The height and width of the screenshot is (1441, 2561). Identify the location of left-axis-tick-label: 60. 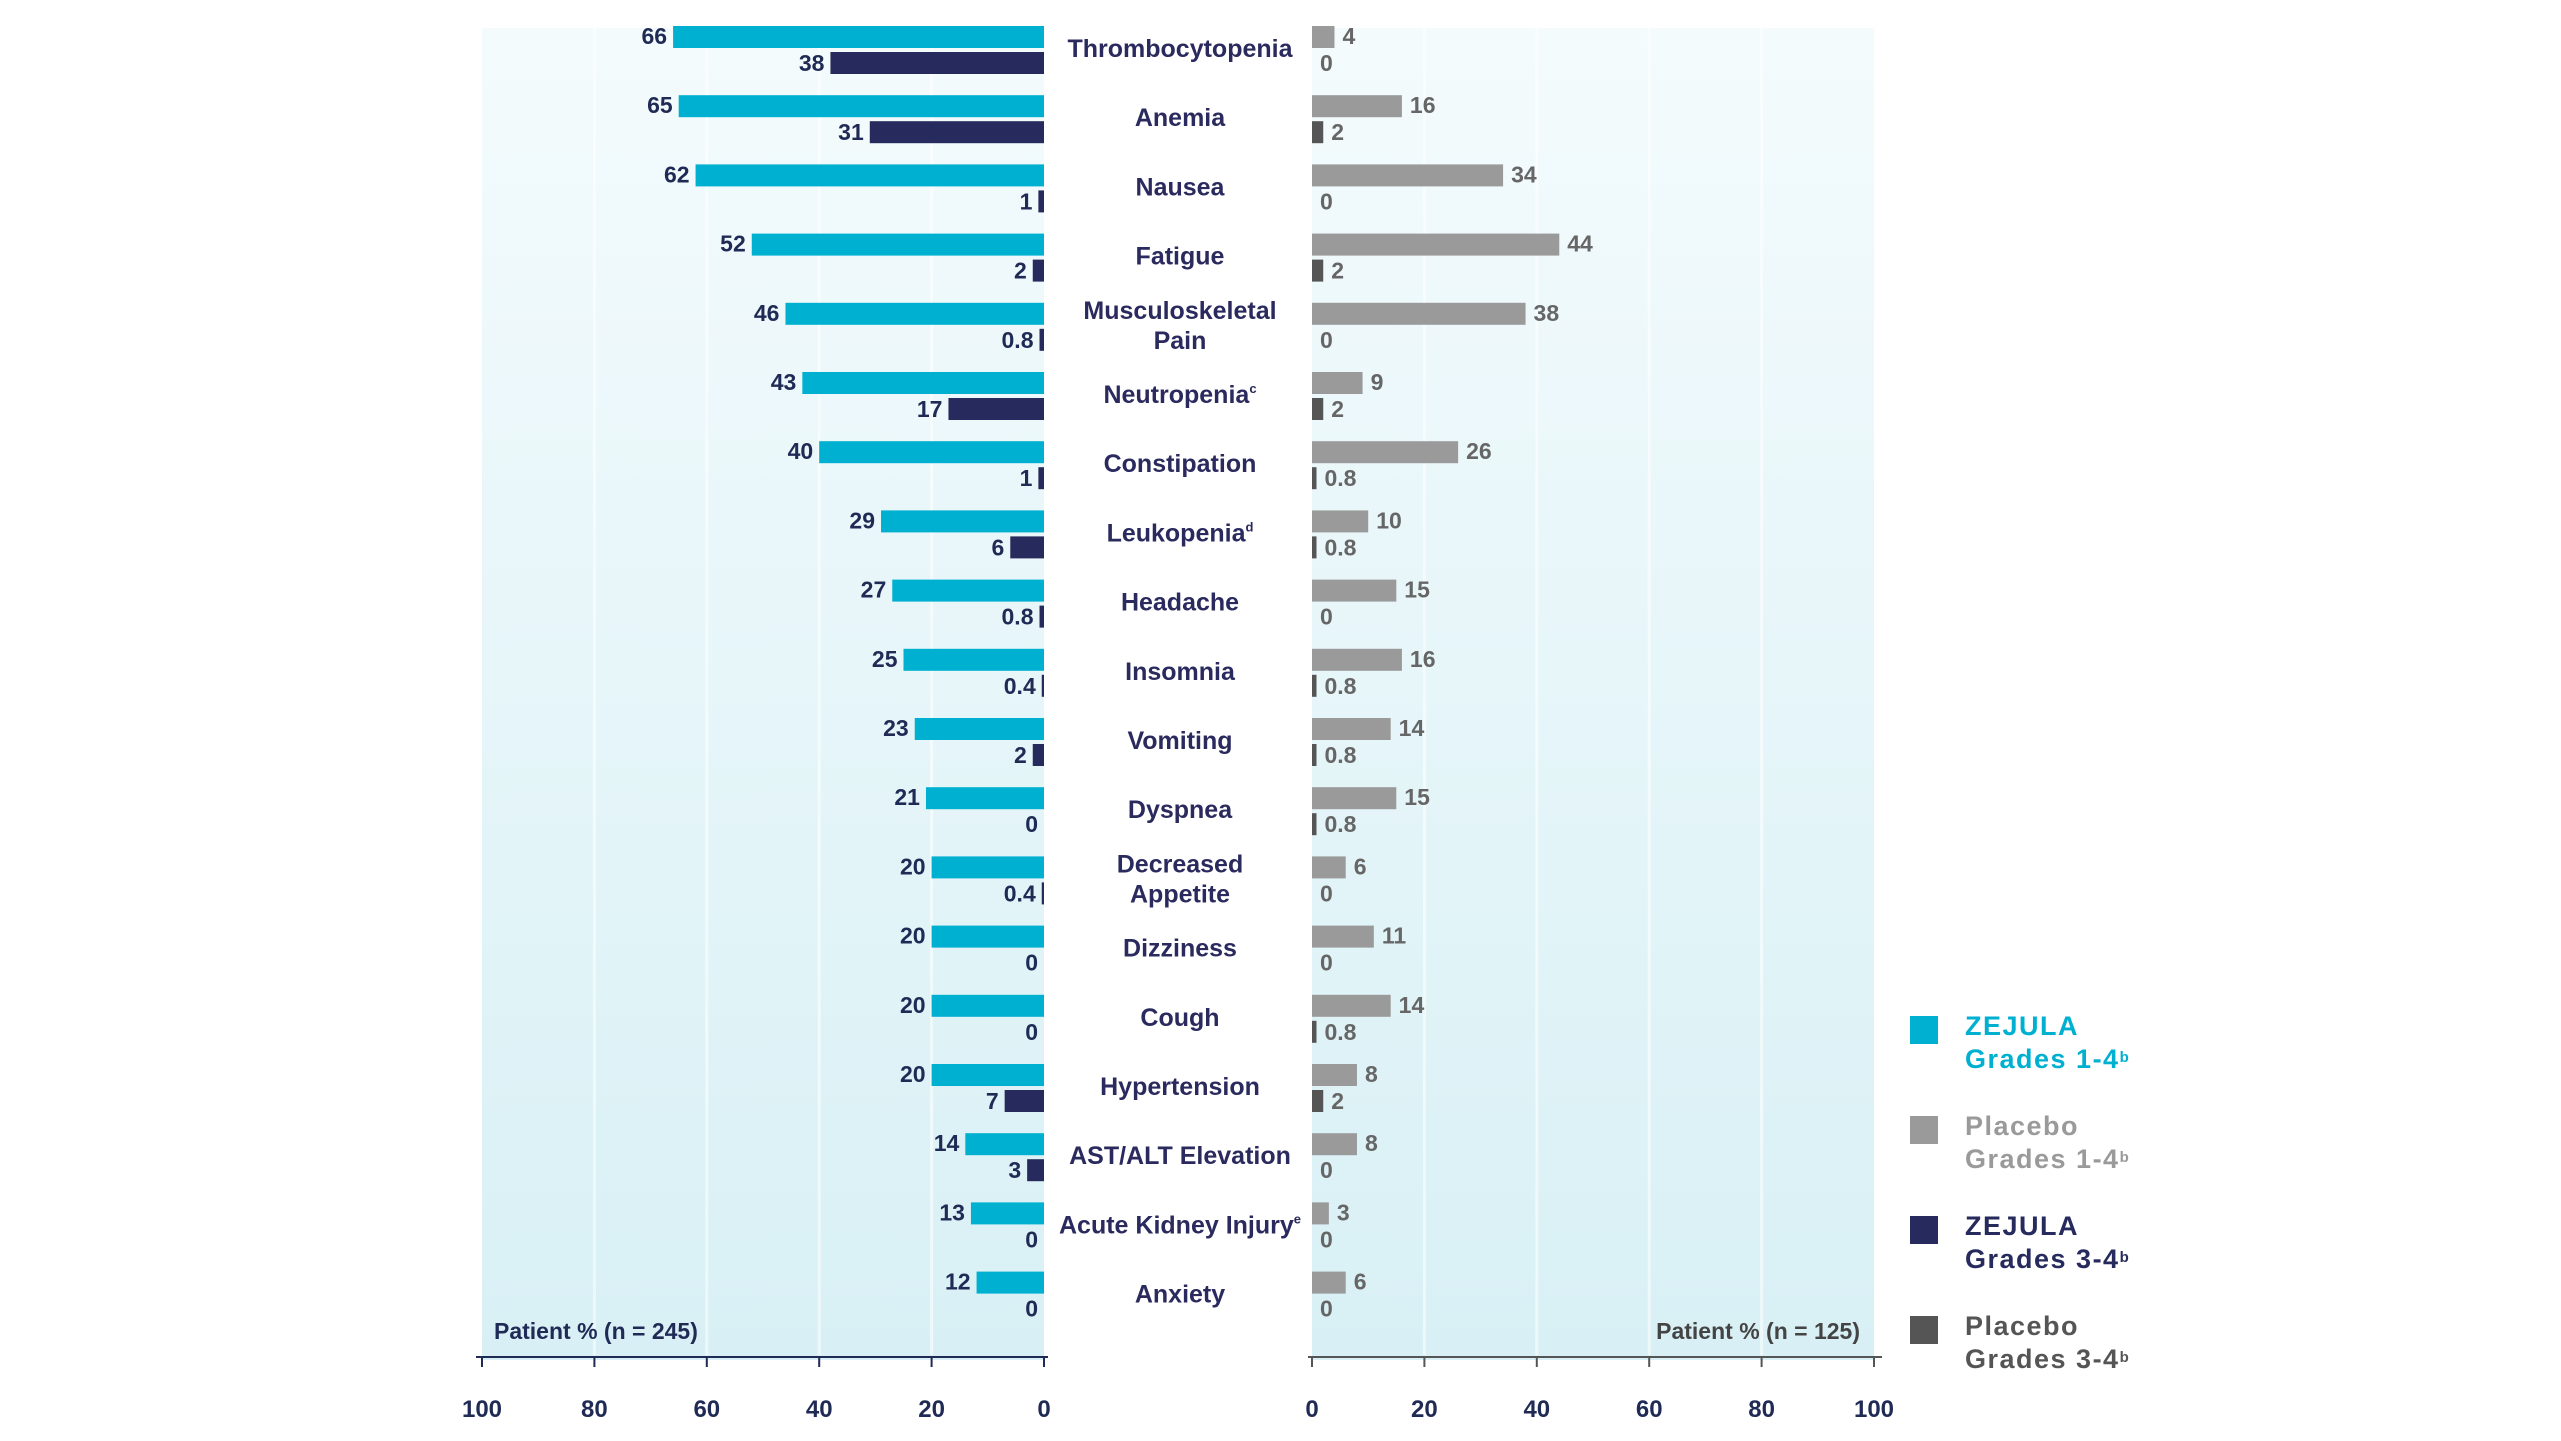
(706, 1409).